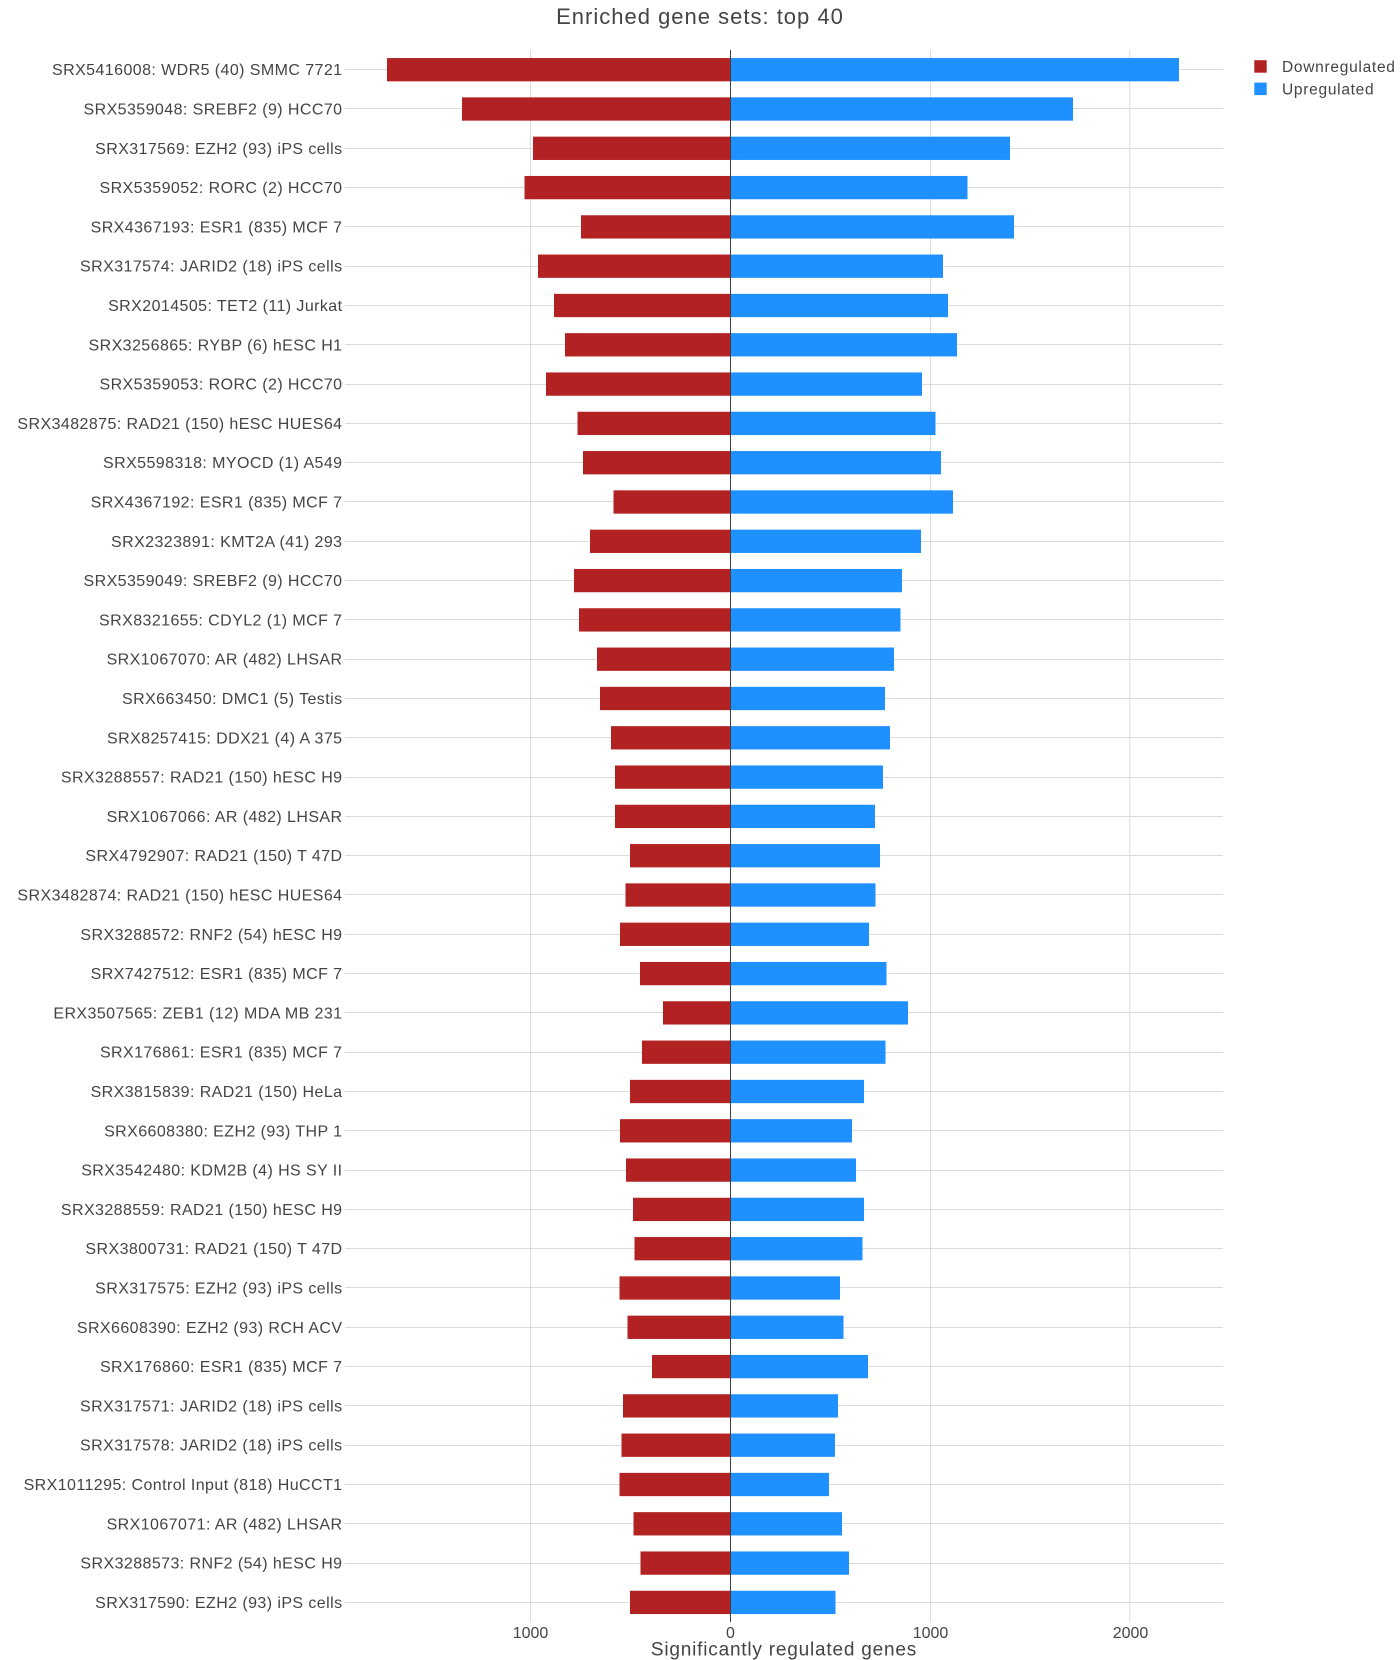 This screenshot has width=1400, height=1660. Describe the element at coordinates (217, 227) in the screenshot. I see `svg-text: SRX4367193: ESR1 (835) MCF 7` at that location.